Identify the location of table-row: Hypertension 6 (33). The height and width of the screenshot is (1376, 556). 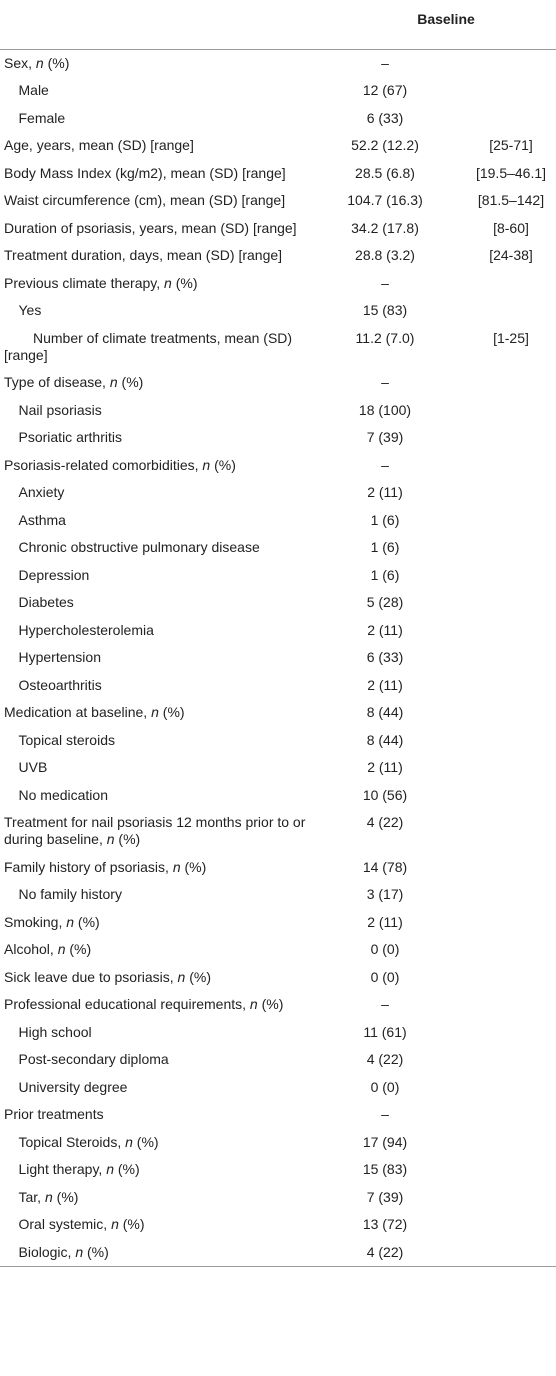
(278, 658).